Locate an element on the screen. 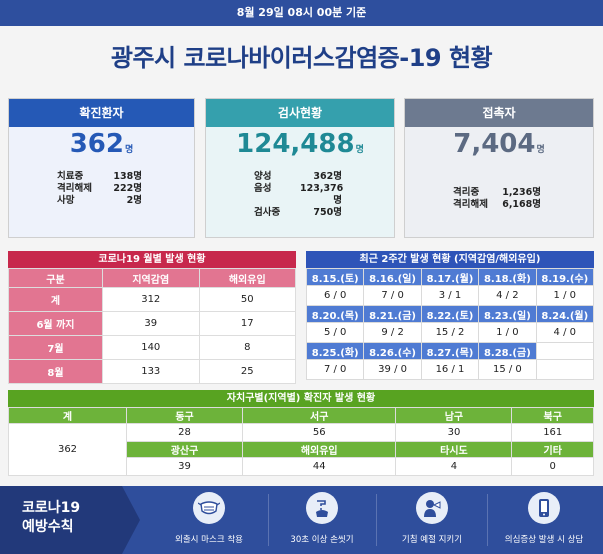 Image resolution: width=603 pixels, height=554 pixels. tests-card-label: 검사현황 is located at coordinates (300, 113).